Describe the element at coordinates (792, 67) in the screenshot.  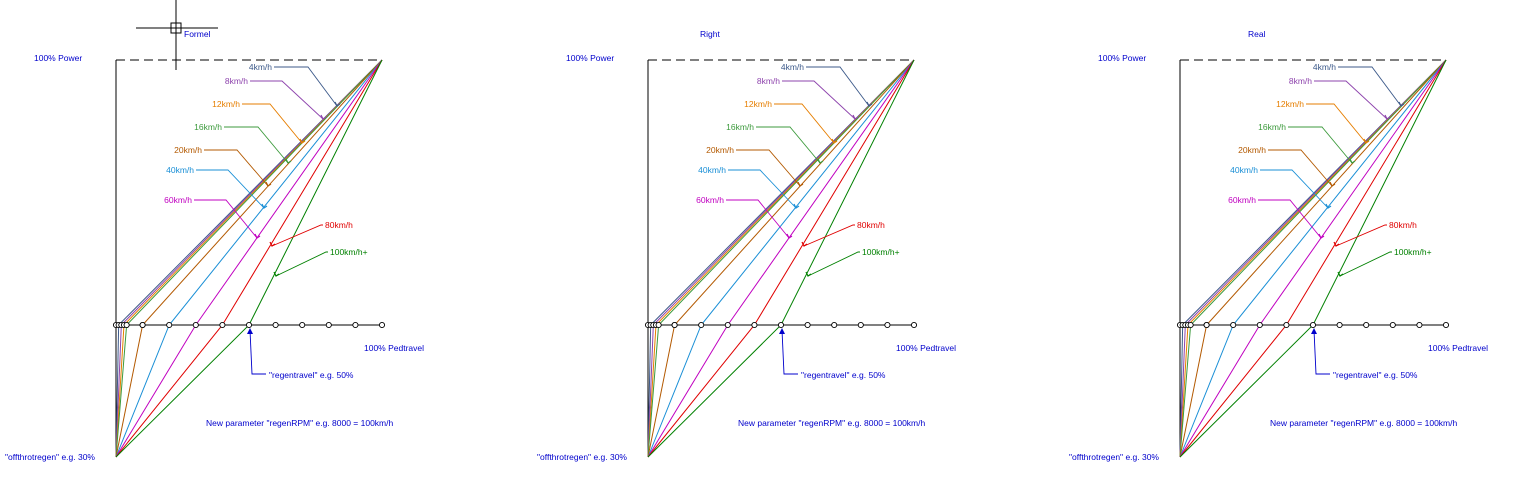
I see `series-label: 4km/h` at that location.